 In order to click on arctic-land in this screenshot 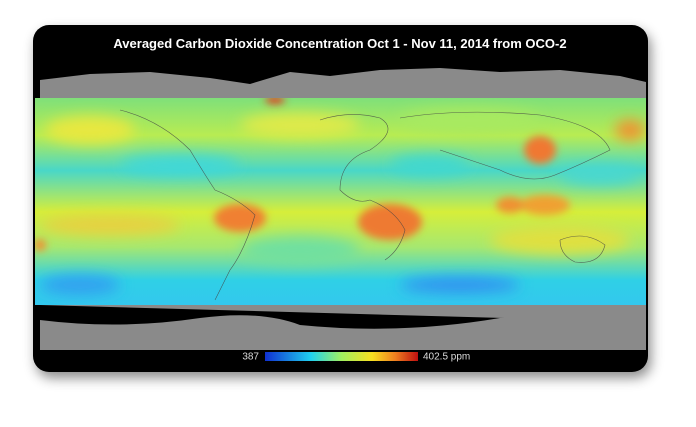, I will do `click(343, 83)`.